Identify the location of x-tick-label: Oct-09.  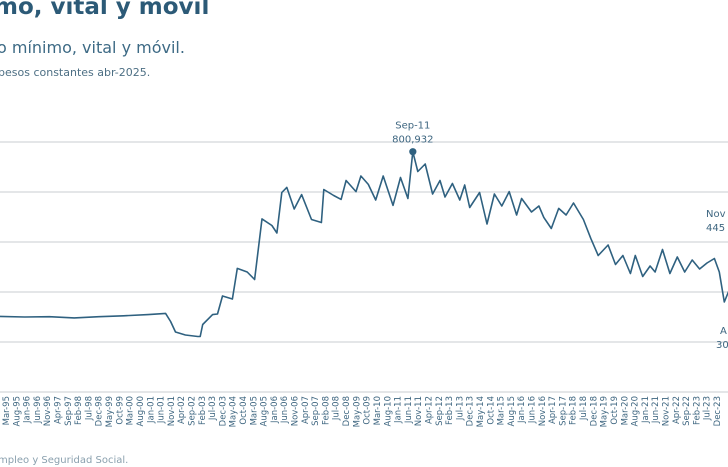
(368, 410).